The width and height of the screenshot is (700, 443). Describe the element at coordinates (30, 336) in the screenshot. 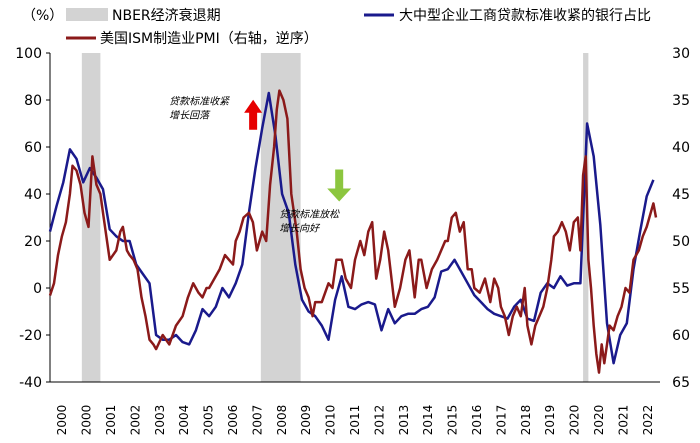

I see `left-tick-label-6: -20` at that location.